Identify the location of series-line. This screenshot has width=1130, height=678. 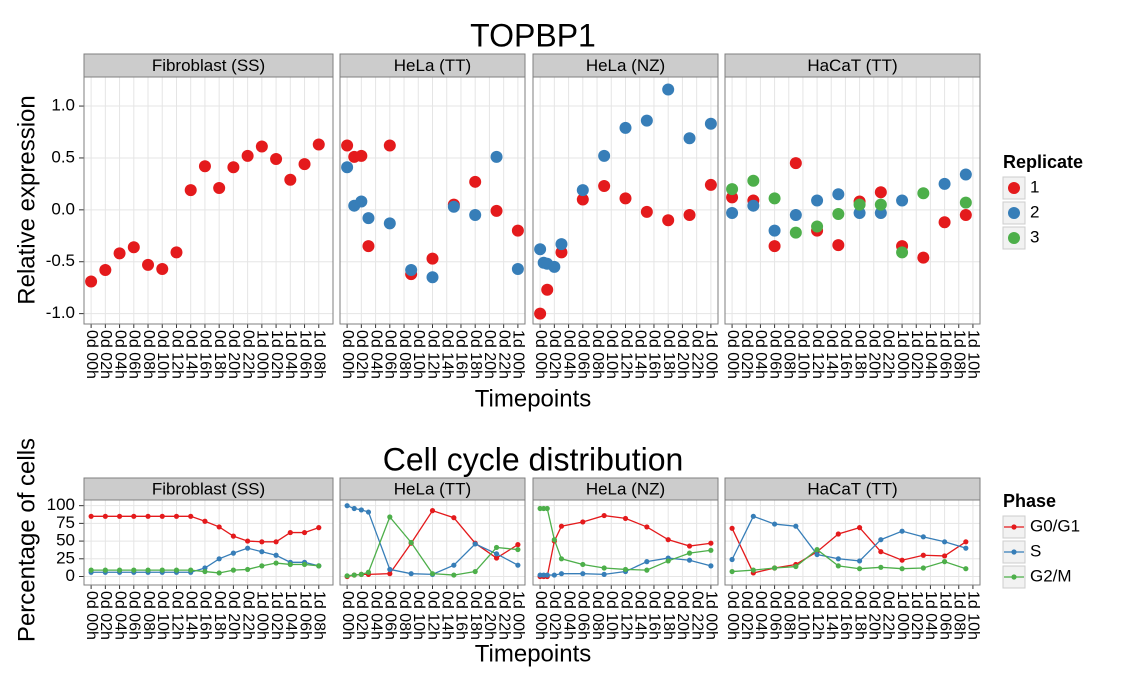
(849, 560).